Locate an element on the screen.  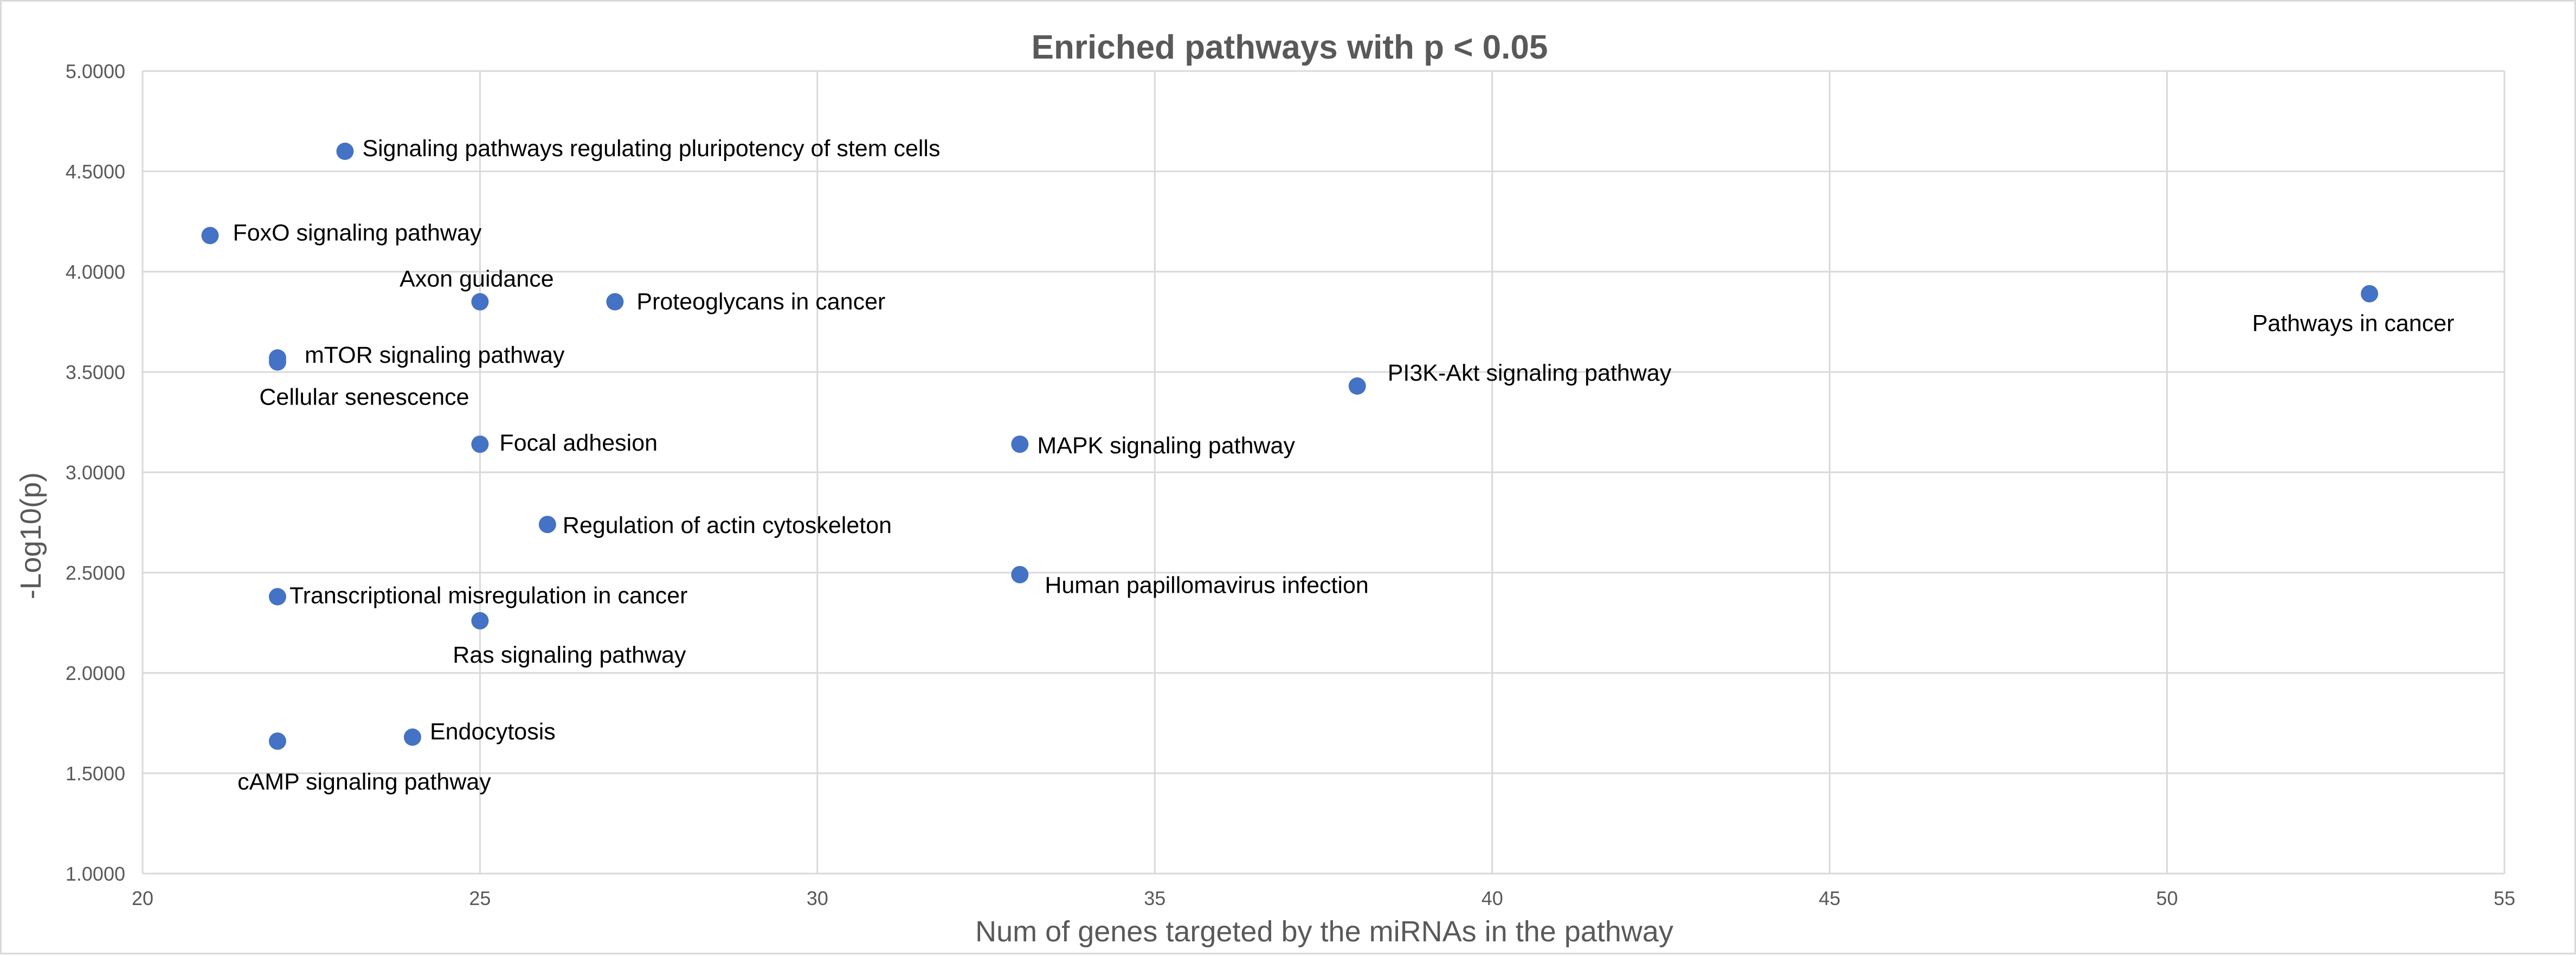
x-tick-label: 20 is located at coordinates (142, 898).